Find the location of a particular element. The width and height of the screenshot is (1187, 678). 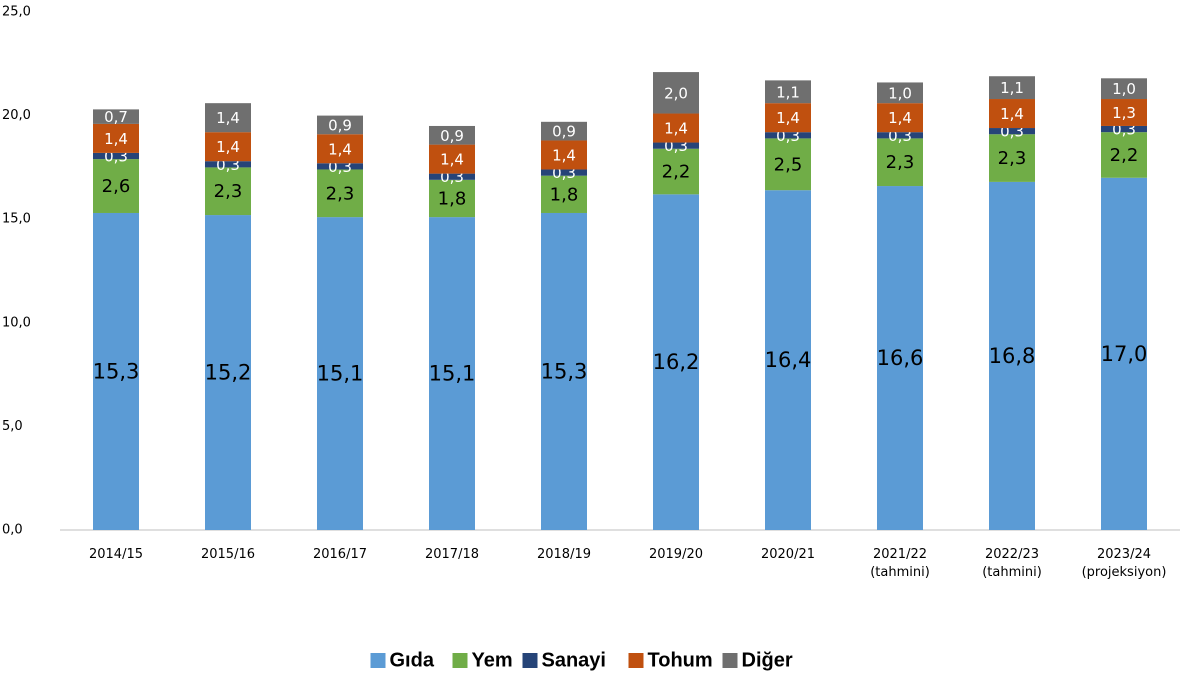

x-tick-label: 2023/24 (projeksiyon) is located at coordinates (1124, 563).